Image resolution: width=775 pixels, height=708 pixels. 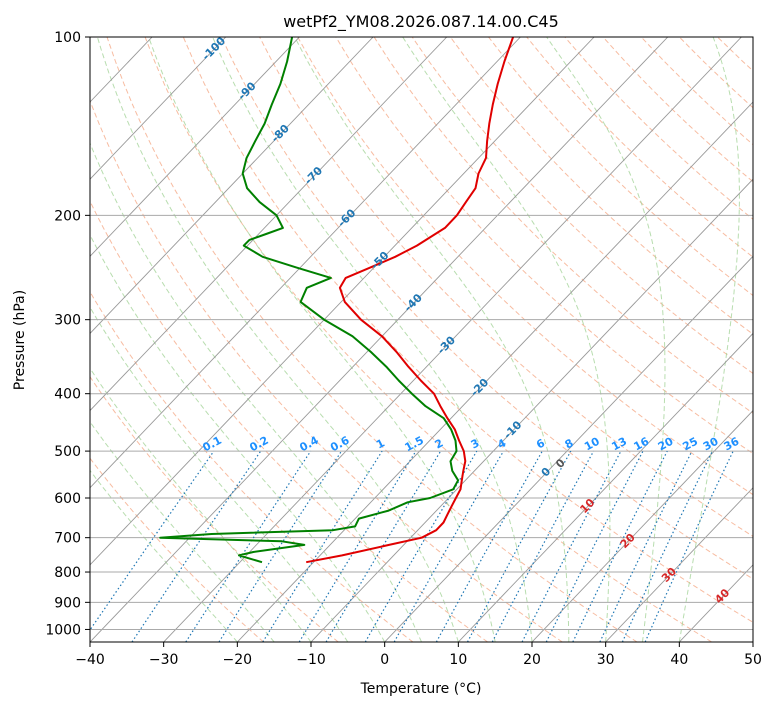 I want to click on mixing-ratio-label: 1, so click(x=380, y=443).